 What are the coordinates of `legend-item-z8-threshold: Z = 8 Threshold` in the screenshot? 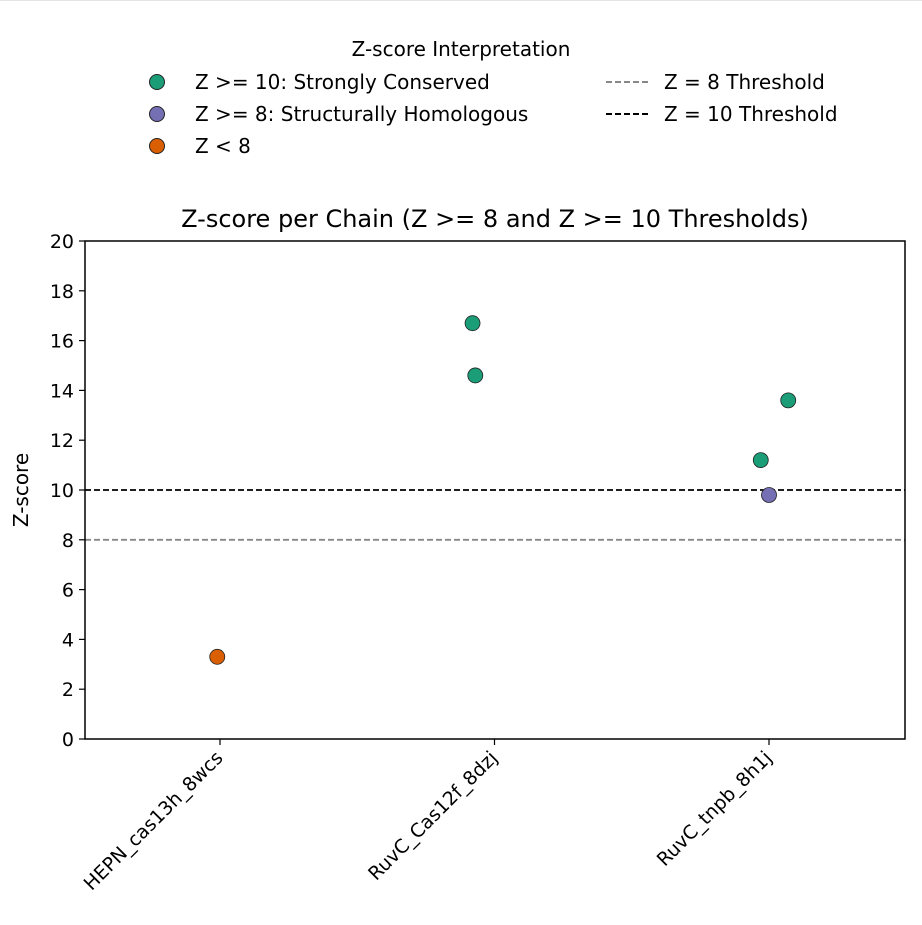 It's located at (715, 82).